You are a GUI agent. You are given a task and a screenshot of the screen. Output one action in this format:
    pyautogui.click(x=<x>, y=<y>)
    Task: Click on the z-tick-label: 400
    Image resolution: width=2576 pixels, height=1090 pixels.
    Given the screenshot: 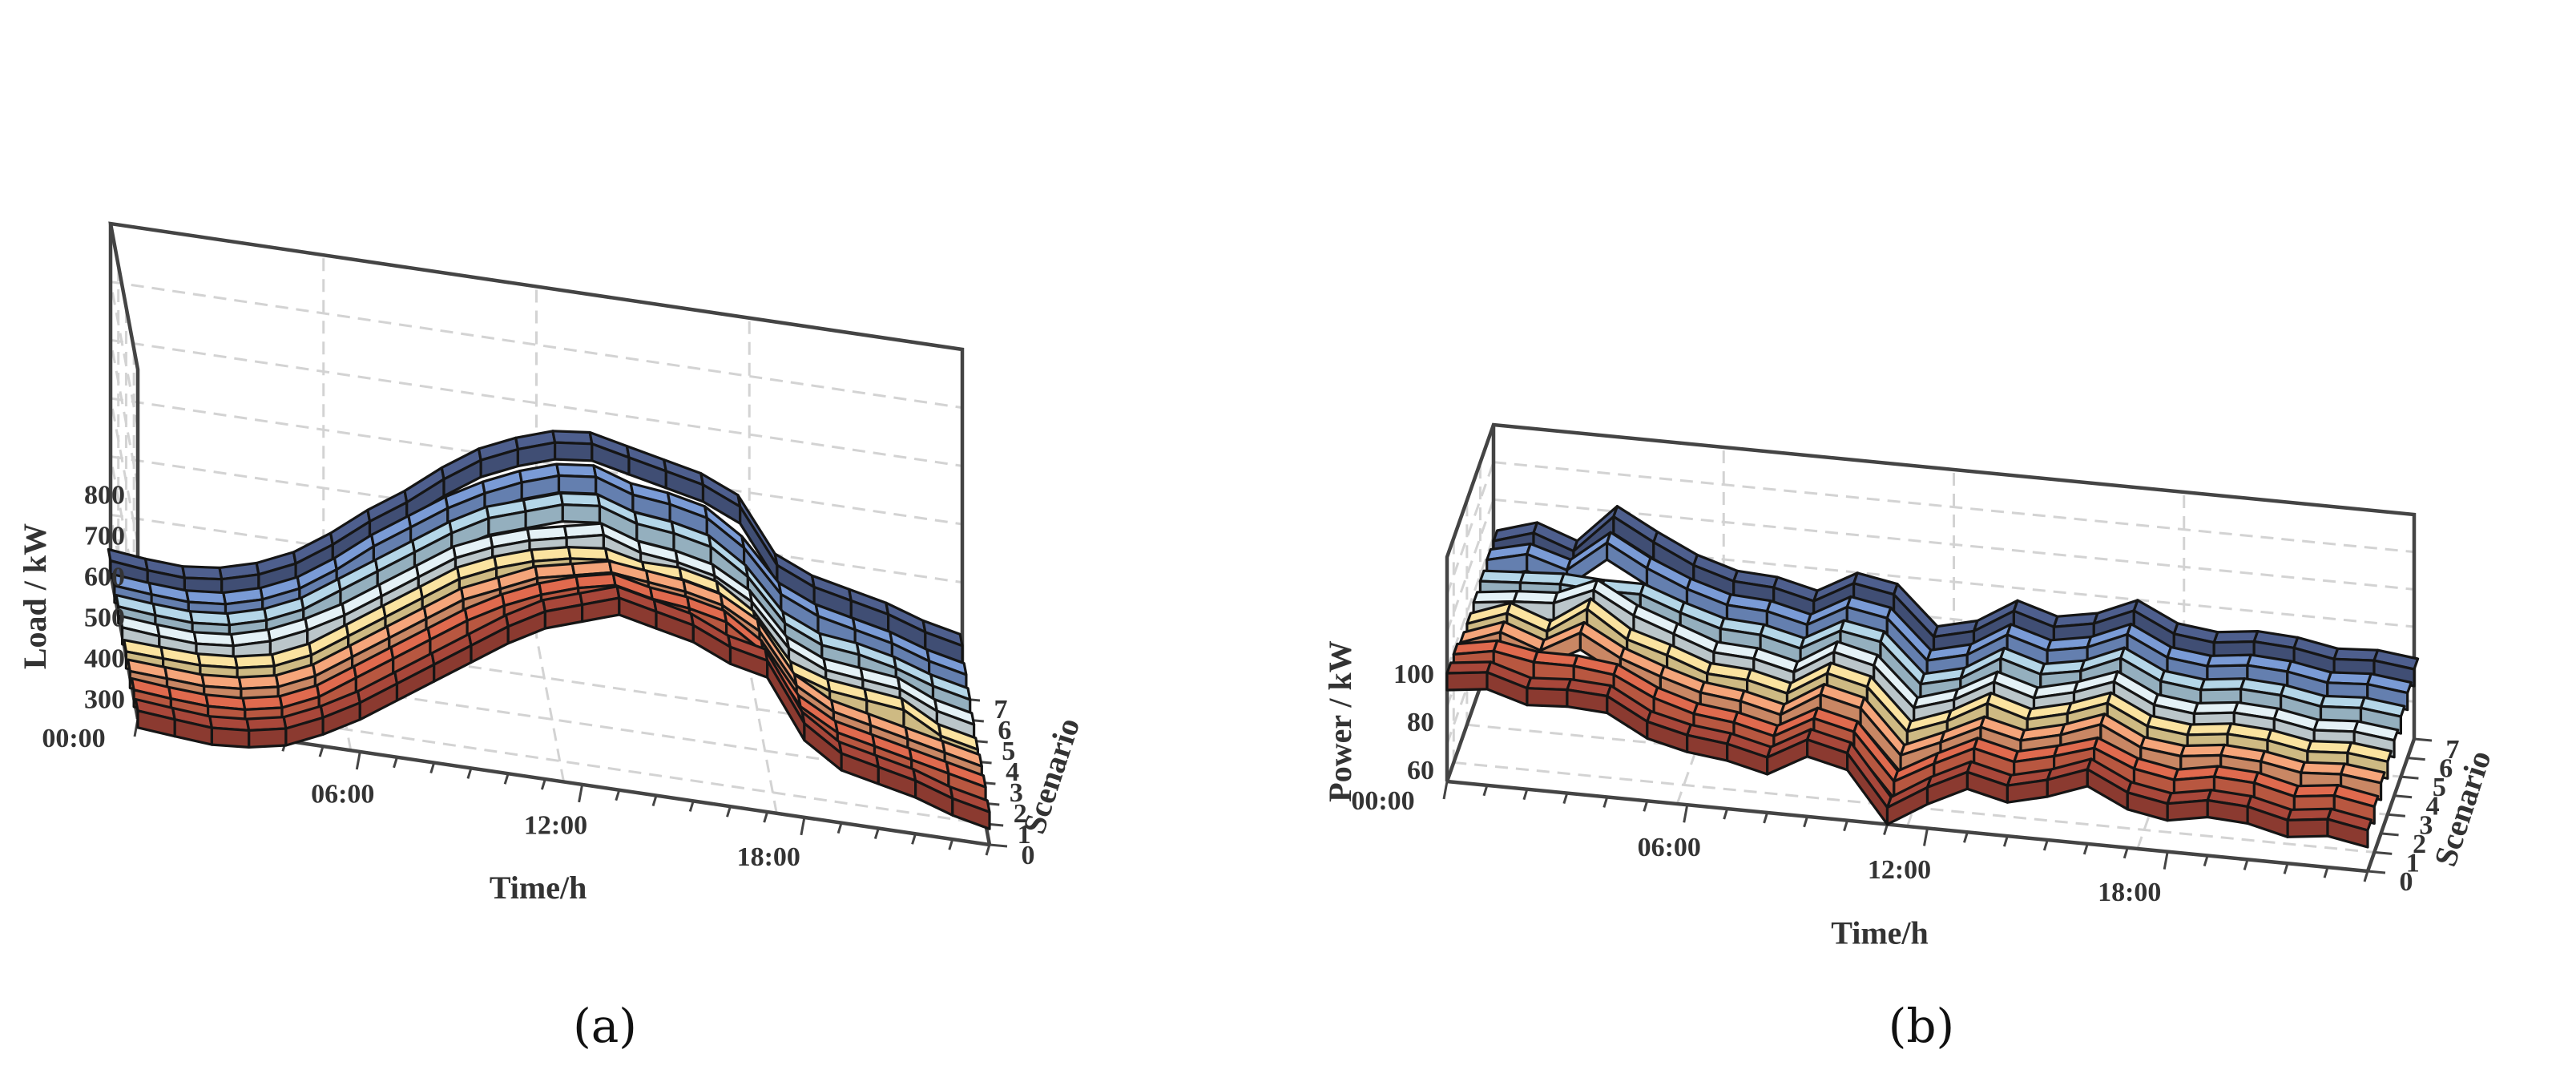 What is the action you would take?
    pyautogui.click(x=104, y=659)
    